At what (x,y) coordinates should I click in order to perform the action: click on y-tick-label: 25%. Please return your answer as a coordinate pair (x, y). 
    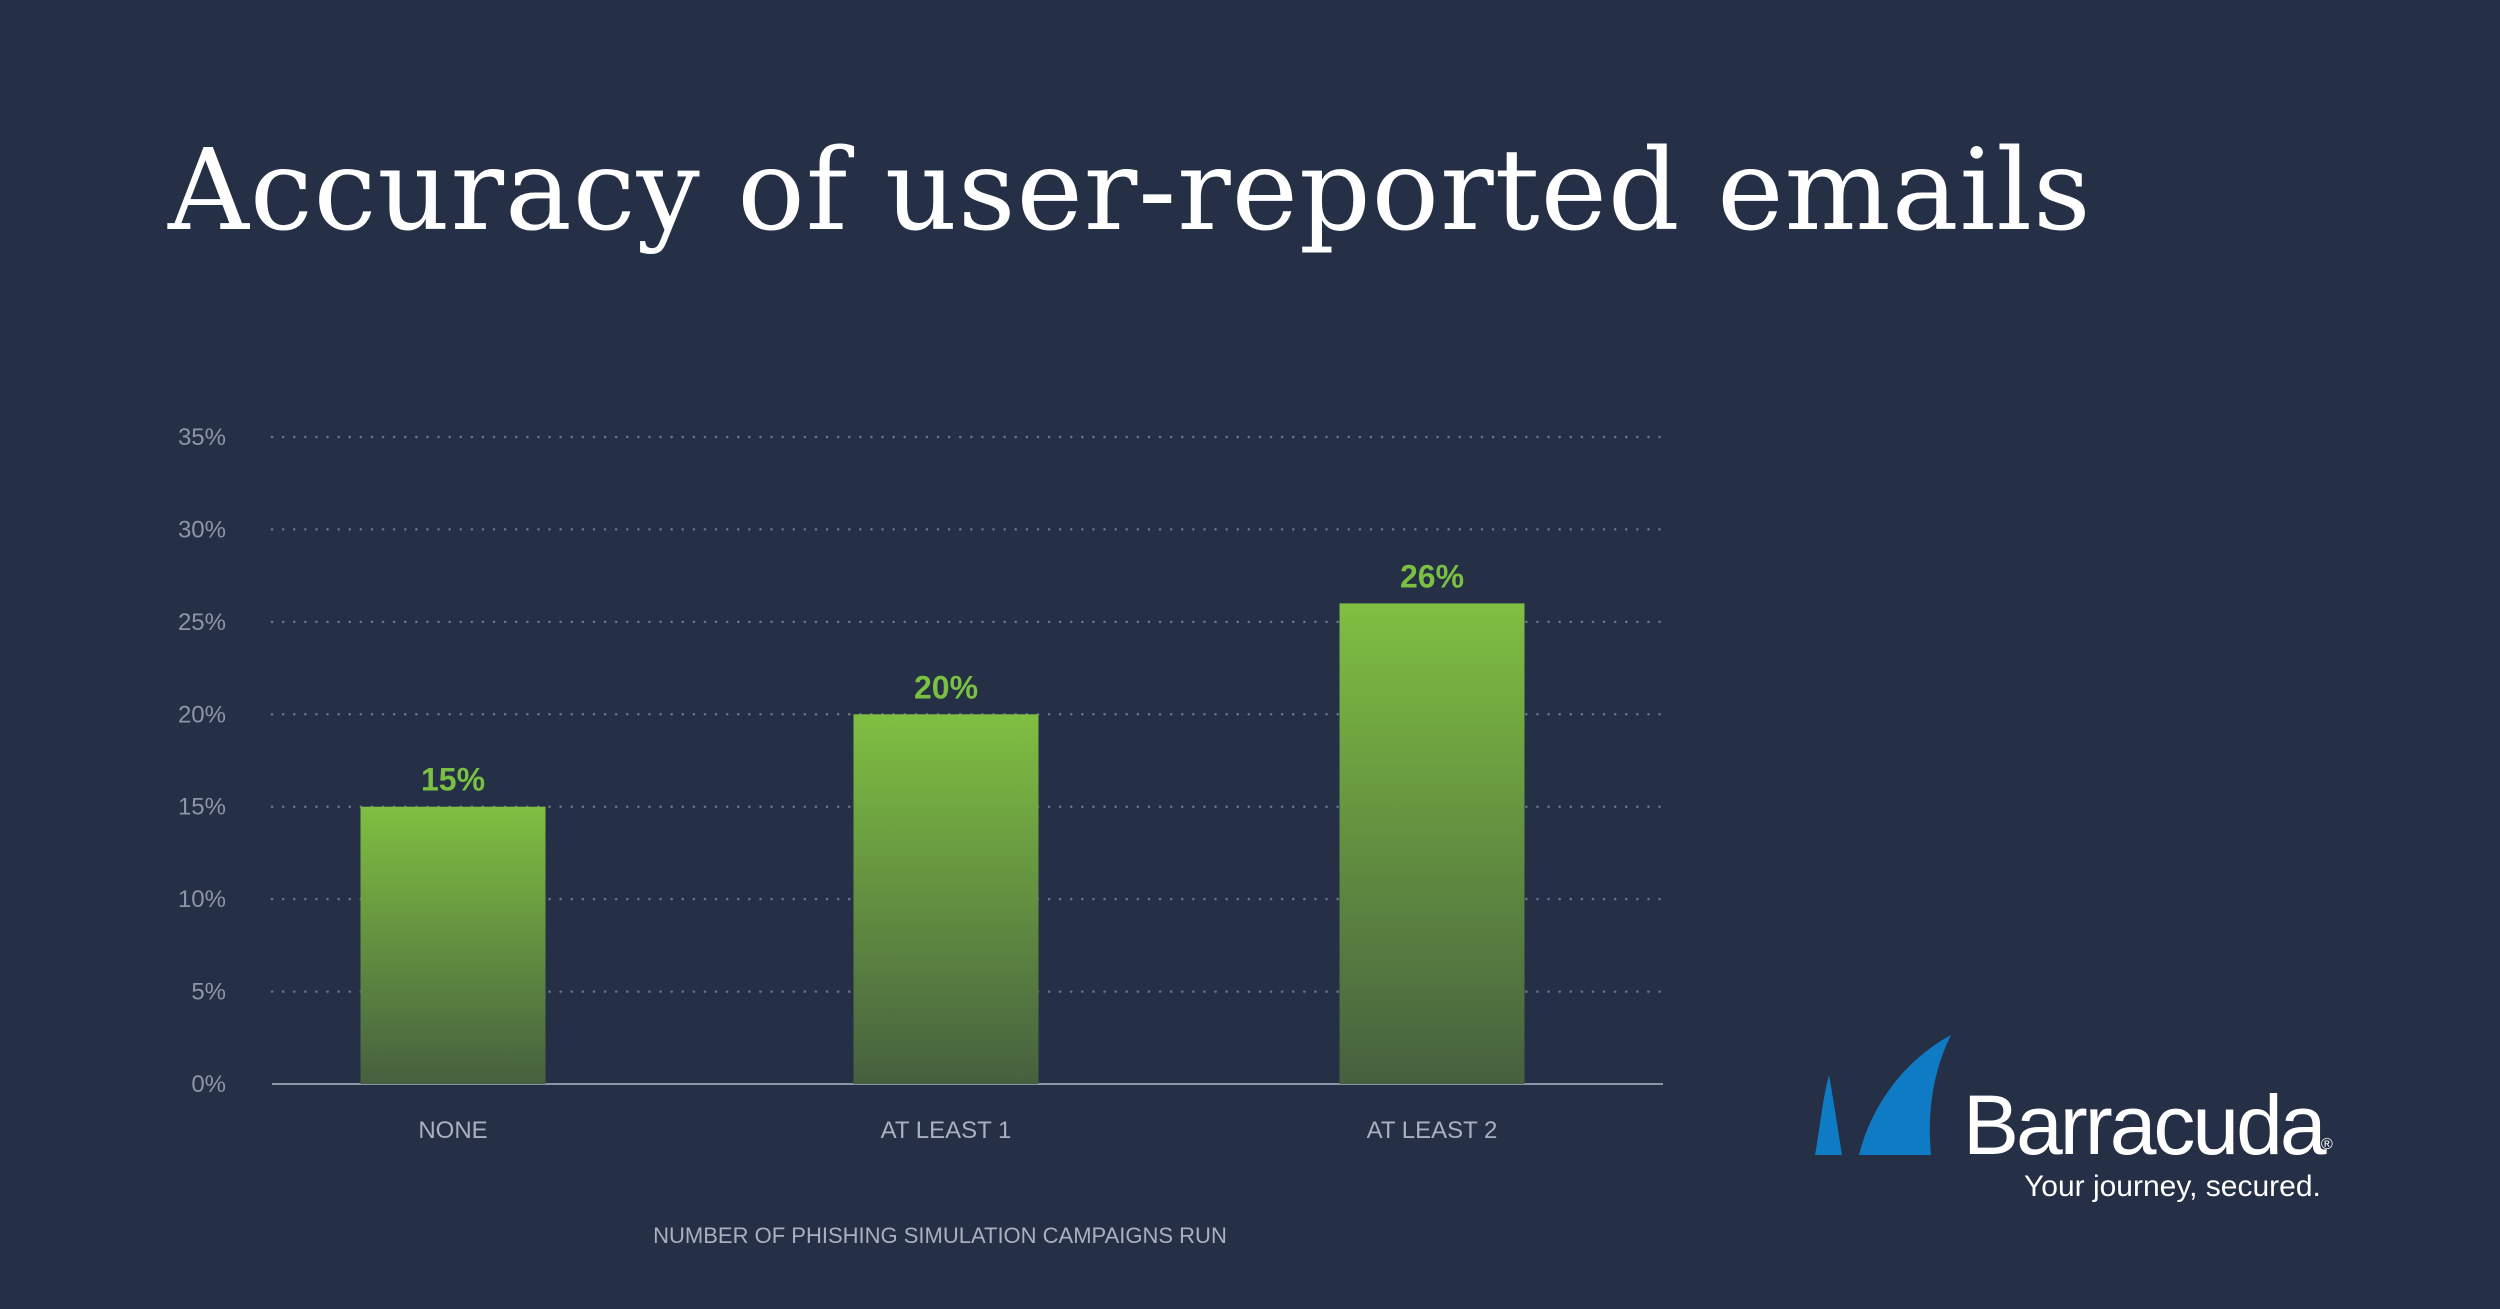
    Looking at the image, I should click on (202, 622).